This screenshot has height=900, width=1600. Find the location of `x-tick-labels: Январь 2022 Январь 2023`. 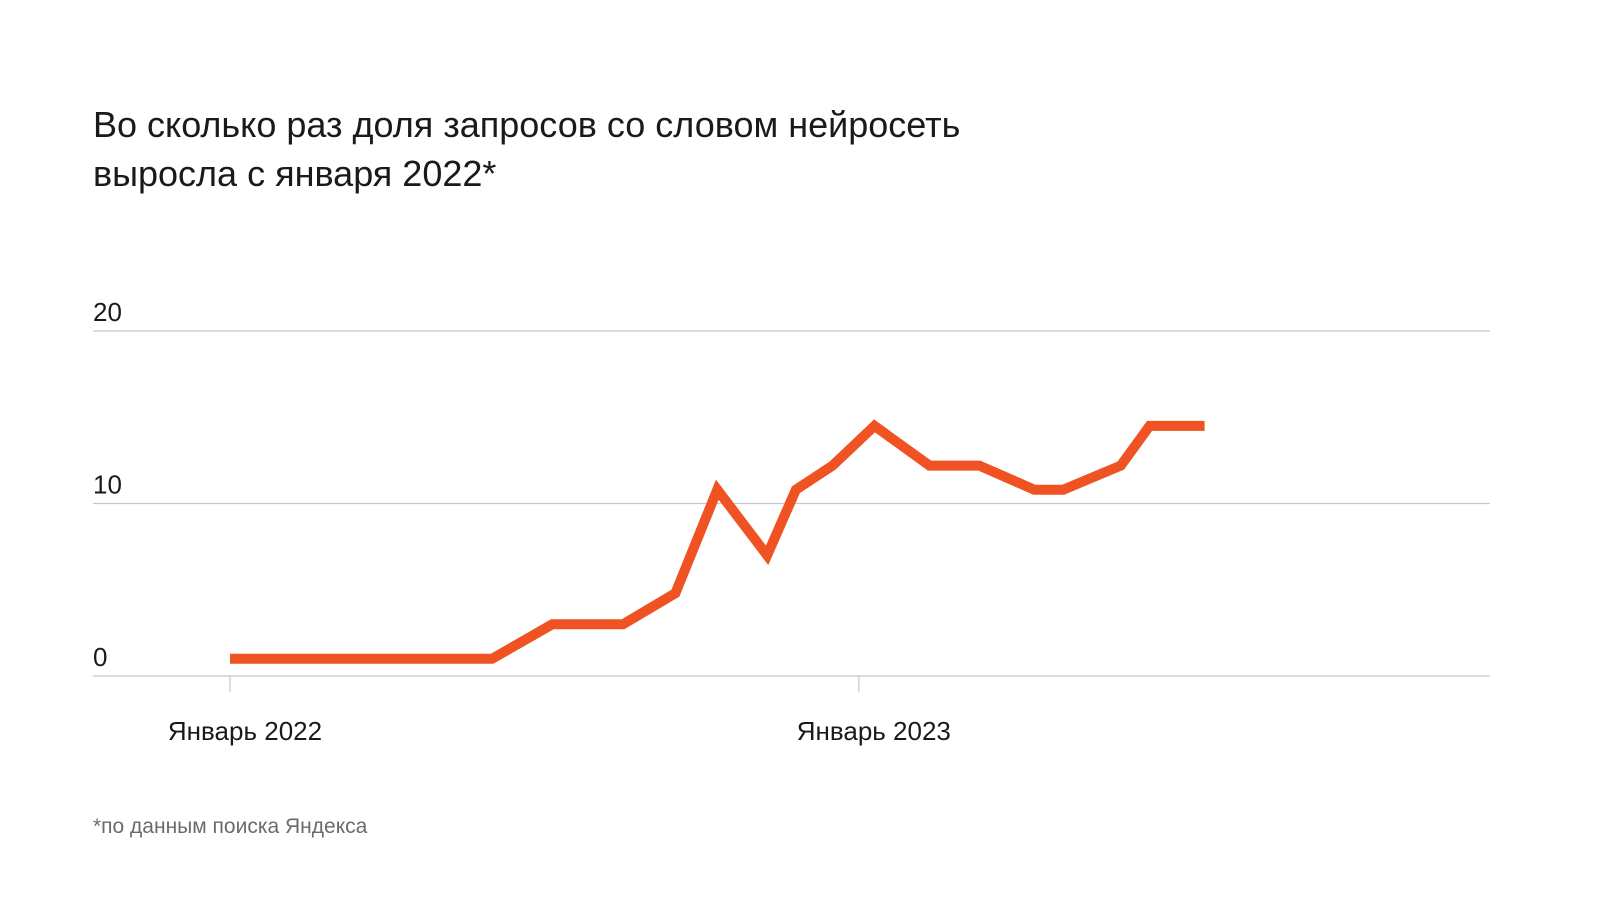

x-tick-labels: Январь 2022 Январь 2023 is located at coordinates (559, 711).